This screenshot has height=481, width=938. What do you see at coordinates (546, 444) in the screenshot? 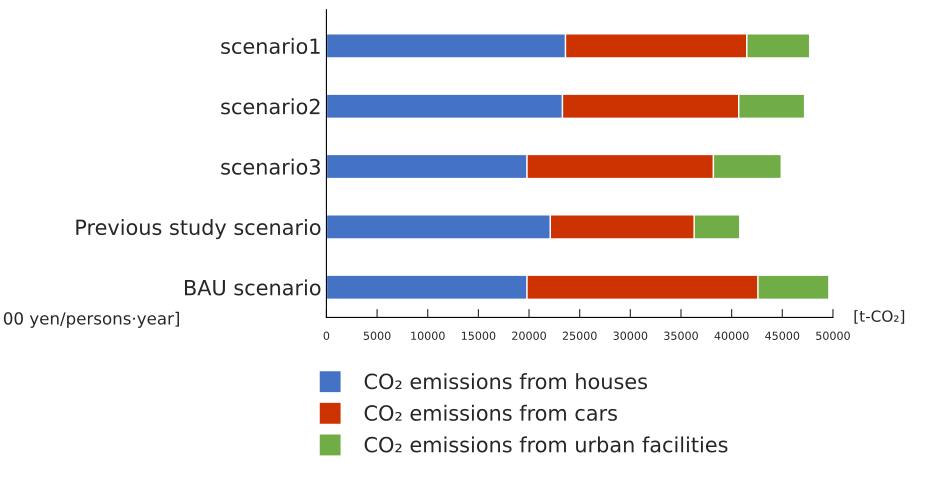
I see `legend-label: CO₂ emissions from urban facilities` at bounding box center [546, 444].